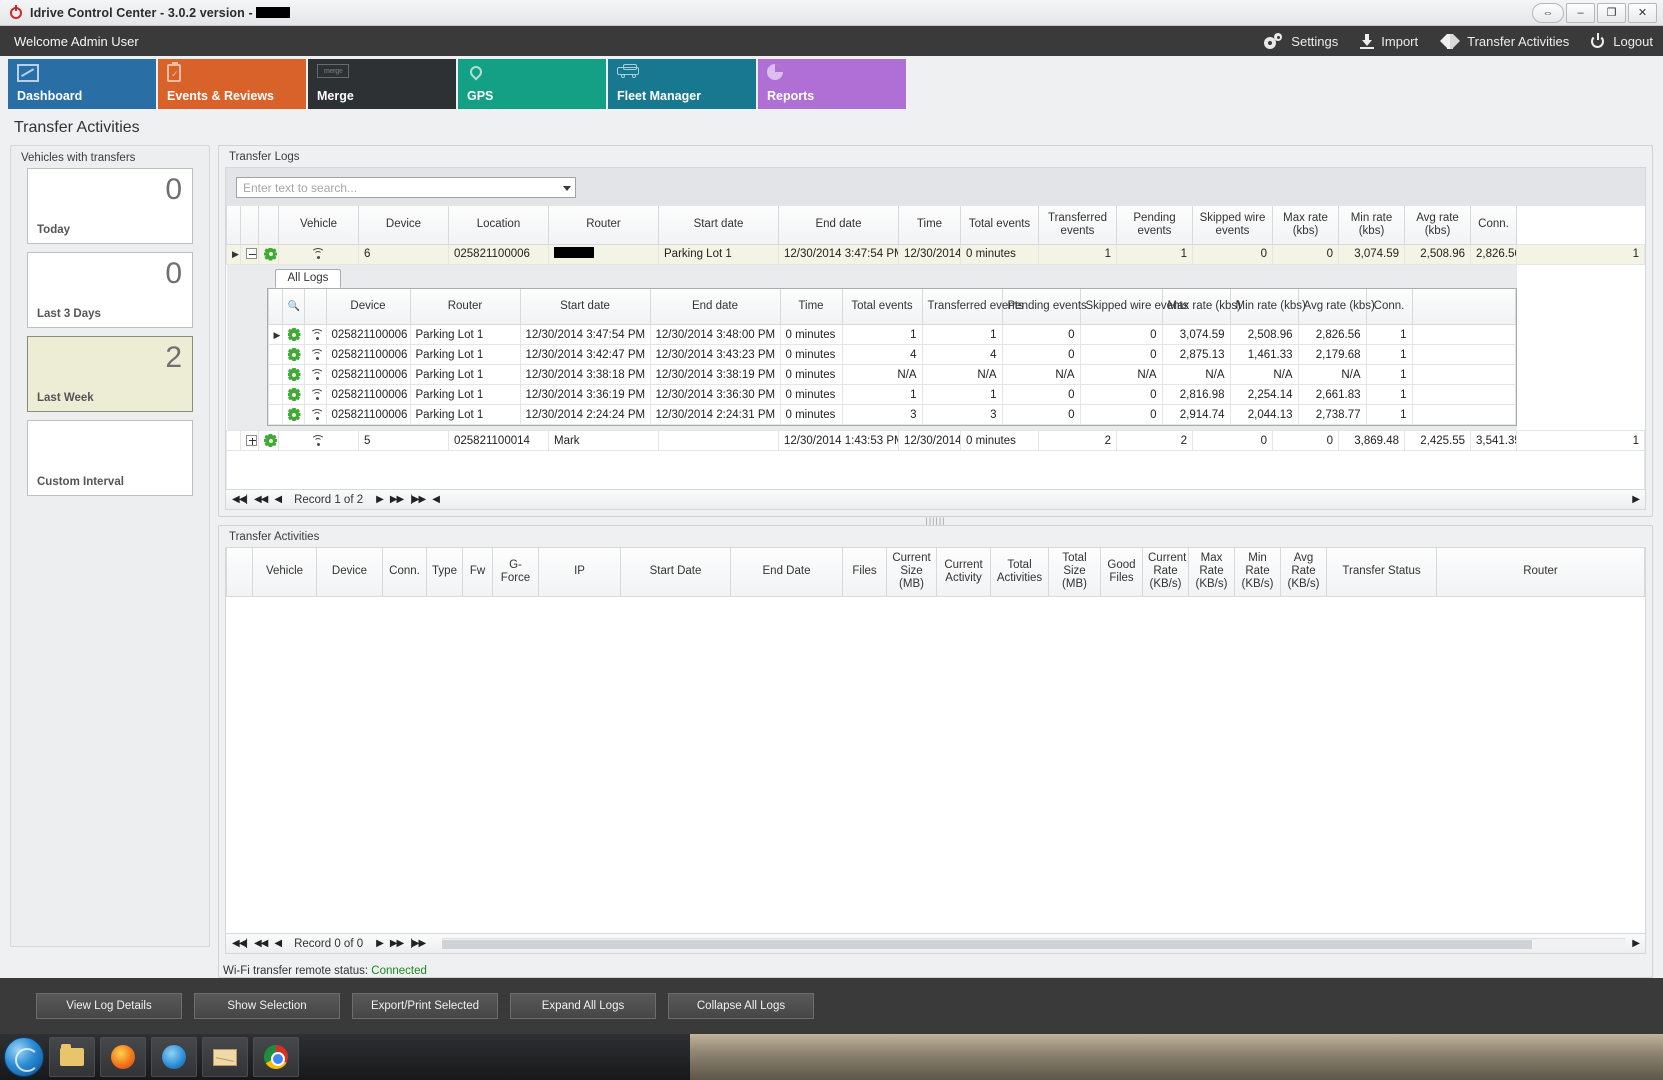 The width and height of the screenshot is (1663, 1080). Describe the element at coordinates (110, 290) in the screenshot. I see `sidebar-card-last-3-days: 0 Last 3 Days` at that location.